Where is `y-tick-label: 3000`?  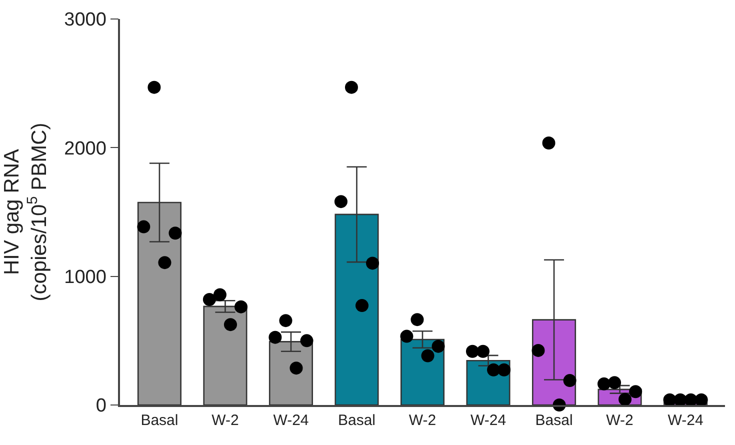 y-tick-label: 3000 is located at coordinates (85, 20).